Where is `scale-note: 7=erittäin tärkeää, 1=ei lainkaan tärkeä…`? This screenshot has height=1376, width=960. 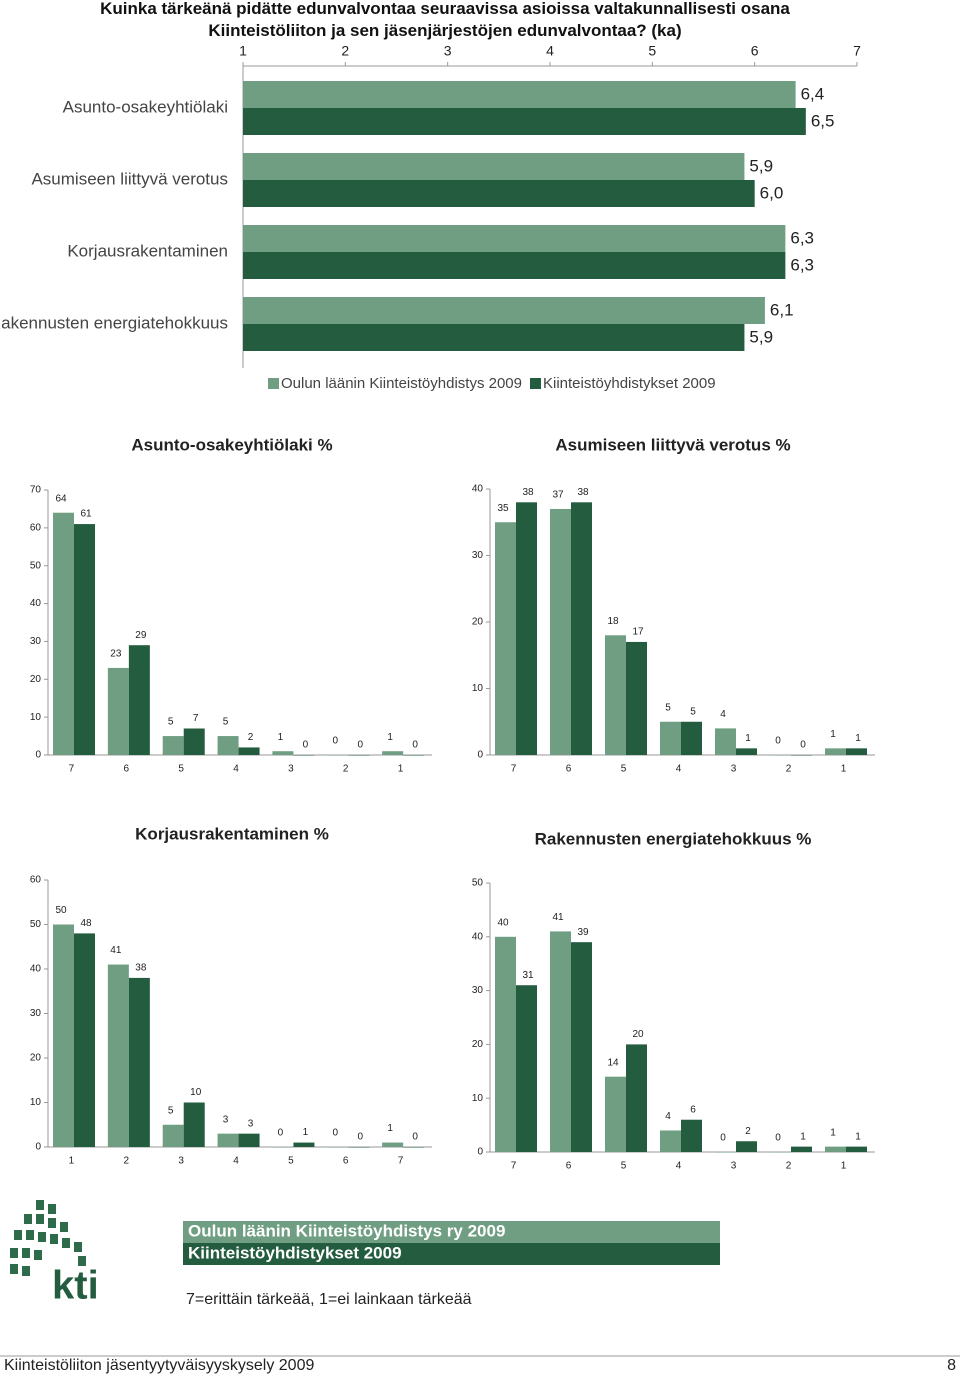
scale-note: 7=erittäin tärkeää, 1=ei lainkaan tärkeä… is located at coordinates (329, 1299).